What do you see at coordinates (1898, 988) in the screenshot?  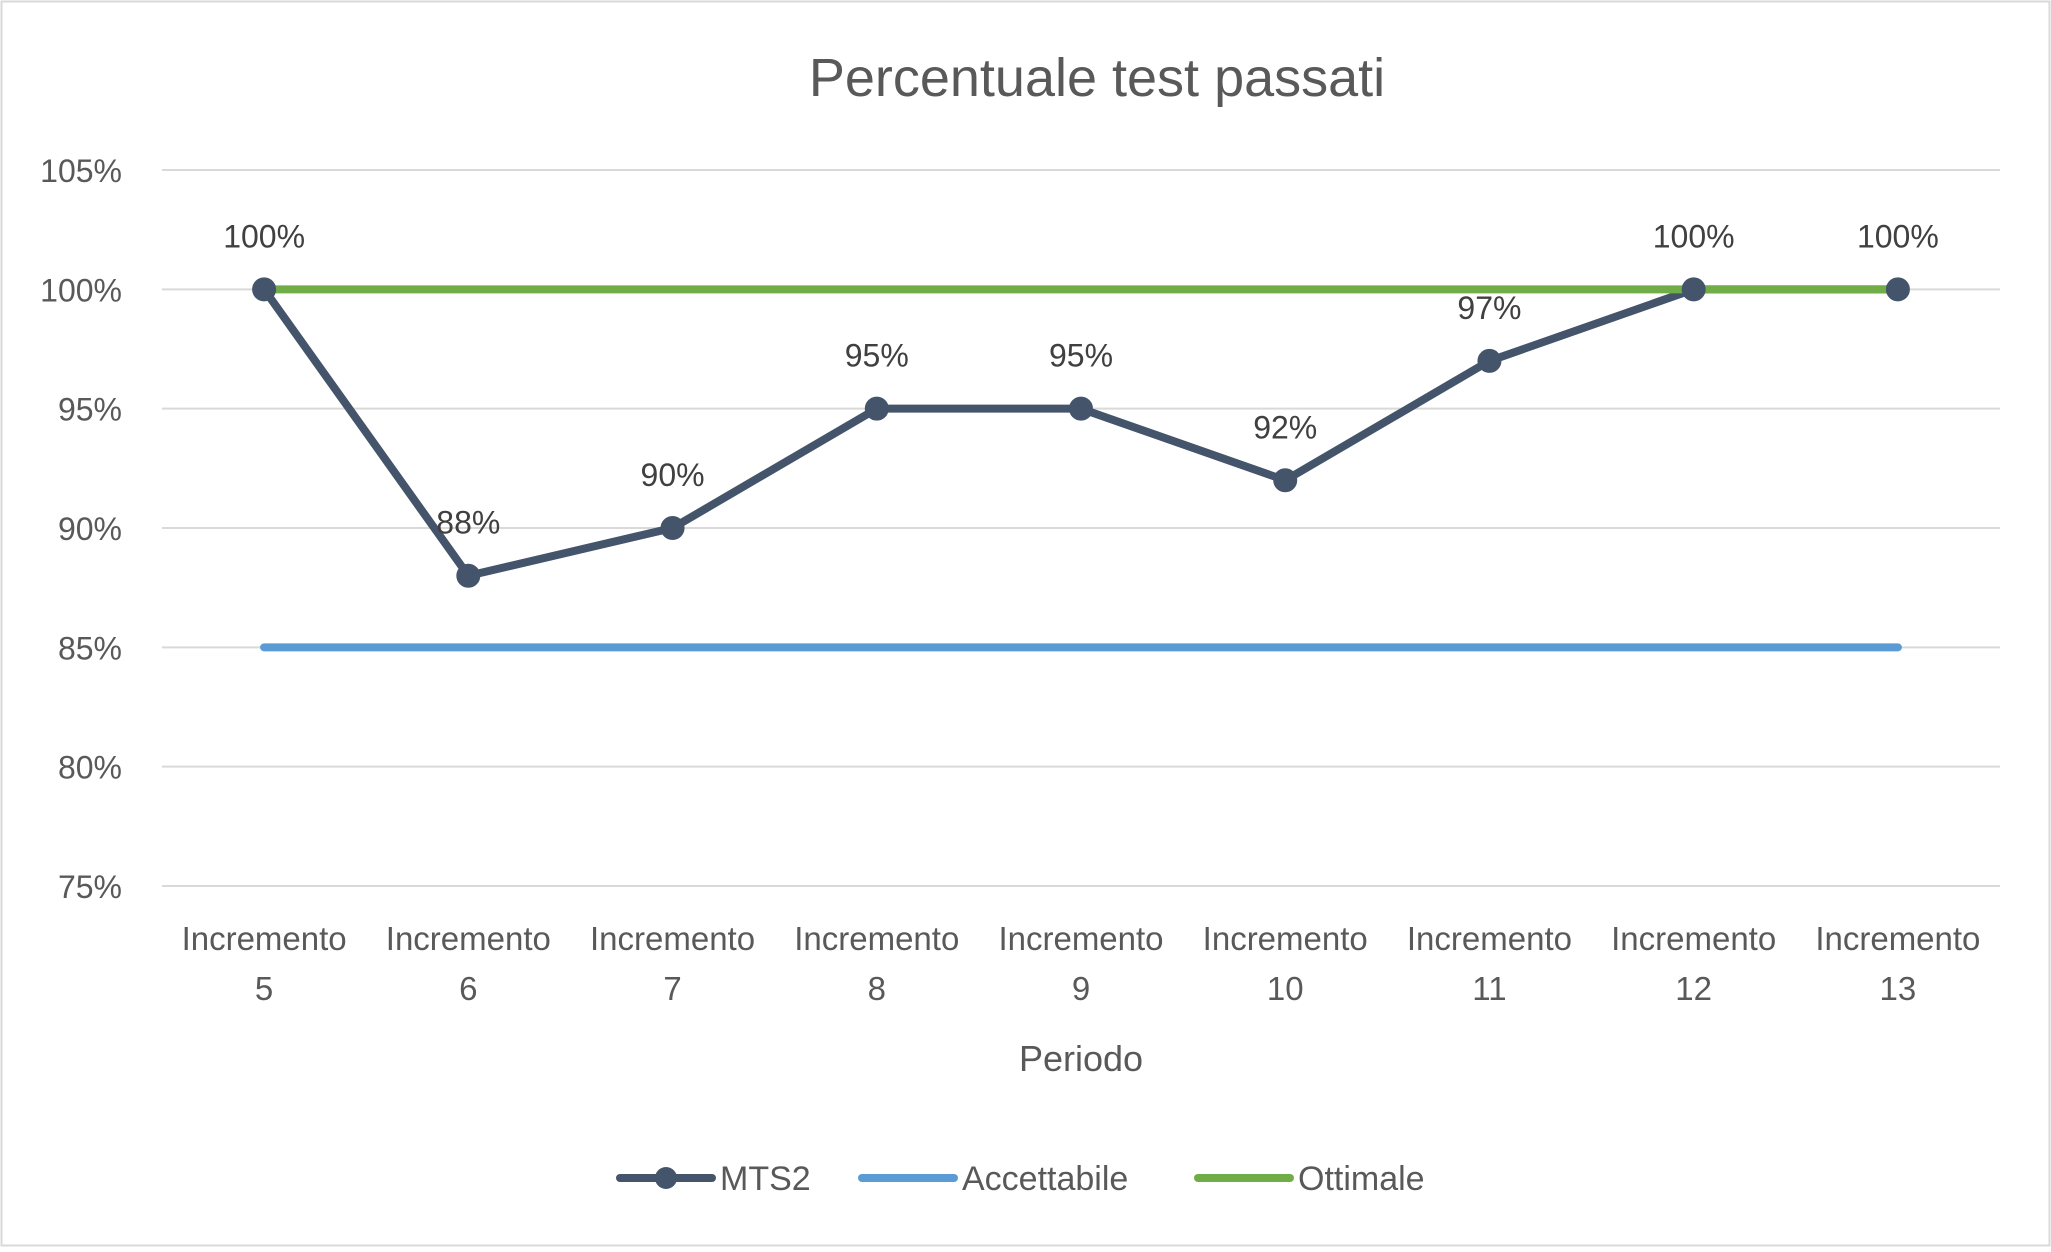 I see `x-tick-label-line: 13` at bounding box center [1898, 988].